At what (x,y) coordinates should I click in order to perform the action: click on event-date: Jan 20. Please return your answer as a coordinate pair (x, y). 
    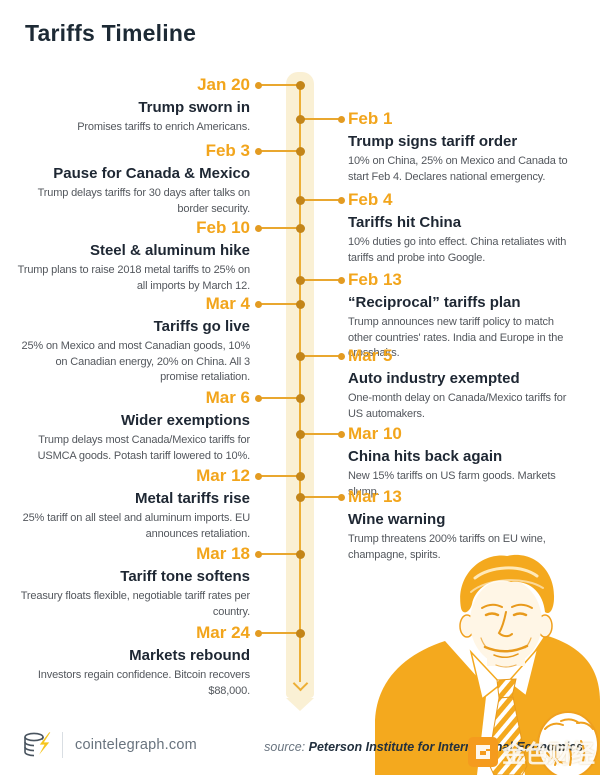
    Looking at the image, I should click on (223, 84).